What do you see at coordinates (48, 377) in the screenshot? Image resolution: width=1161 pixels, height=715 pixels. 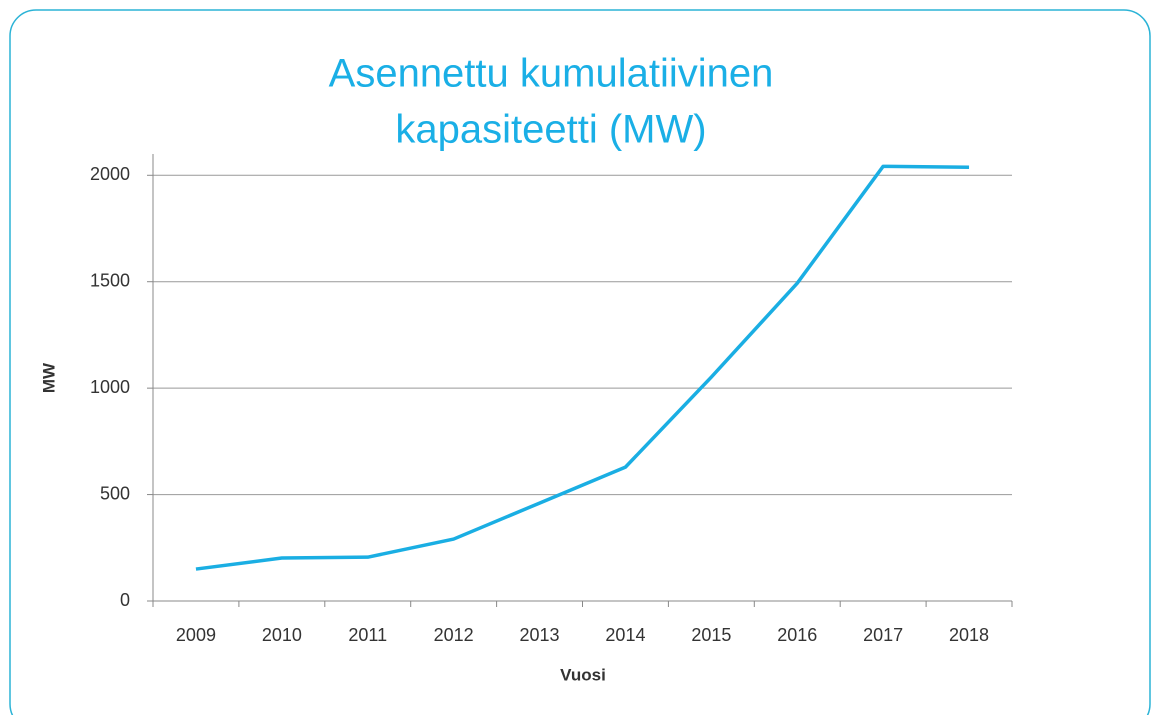 I see `y-axis-title: MW` at bounding box center [48, 377].